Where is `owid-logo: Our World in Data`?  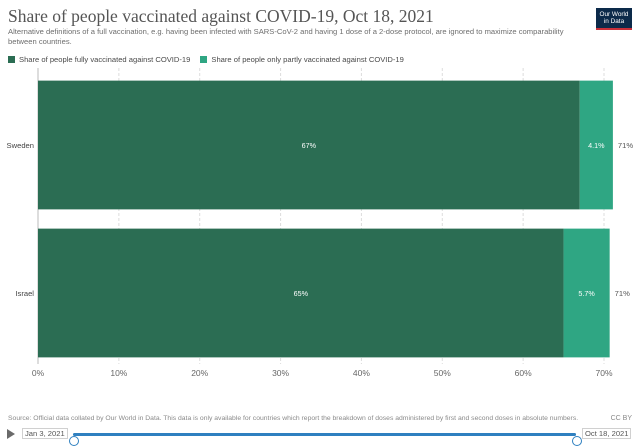 owid-logo: Our World in Data is located at coordinates (614, 19).